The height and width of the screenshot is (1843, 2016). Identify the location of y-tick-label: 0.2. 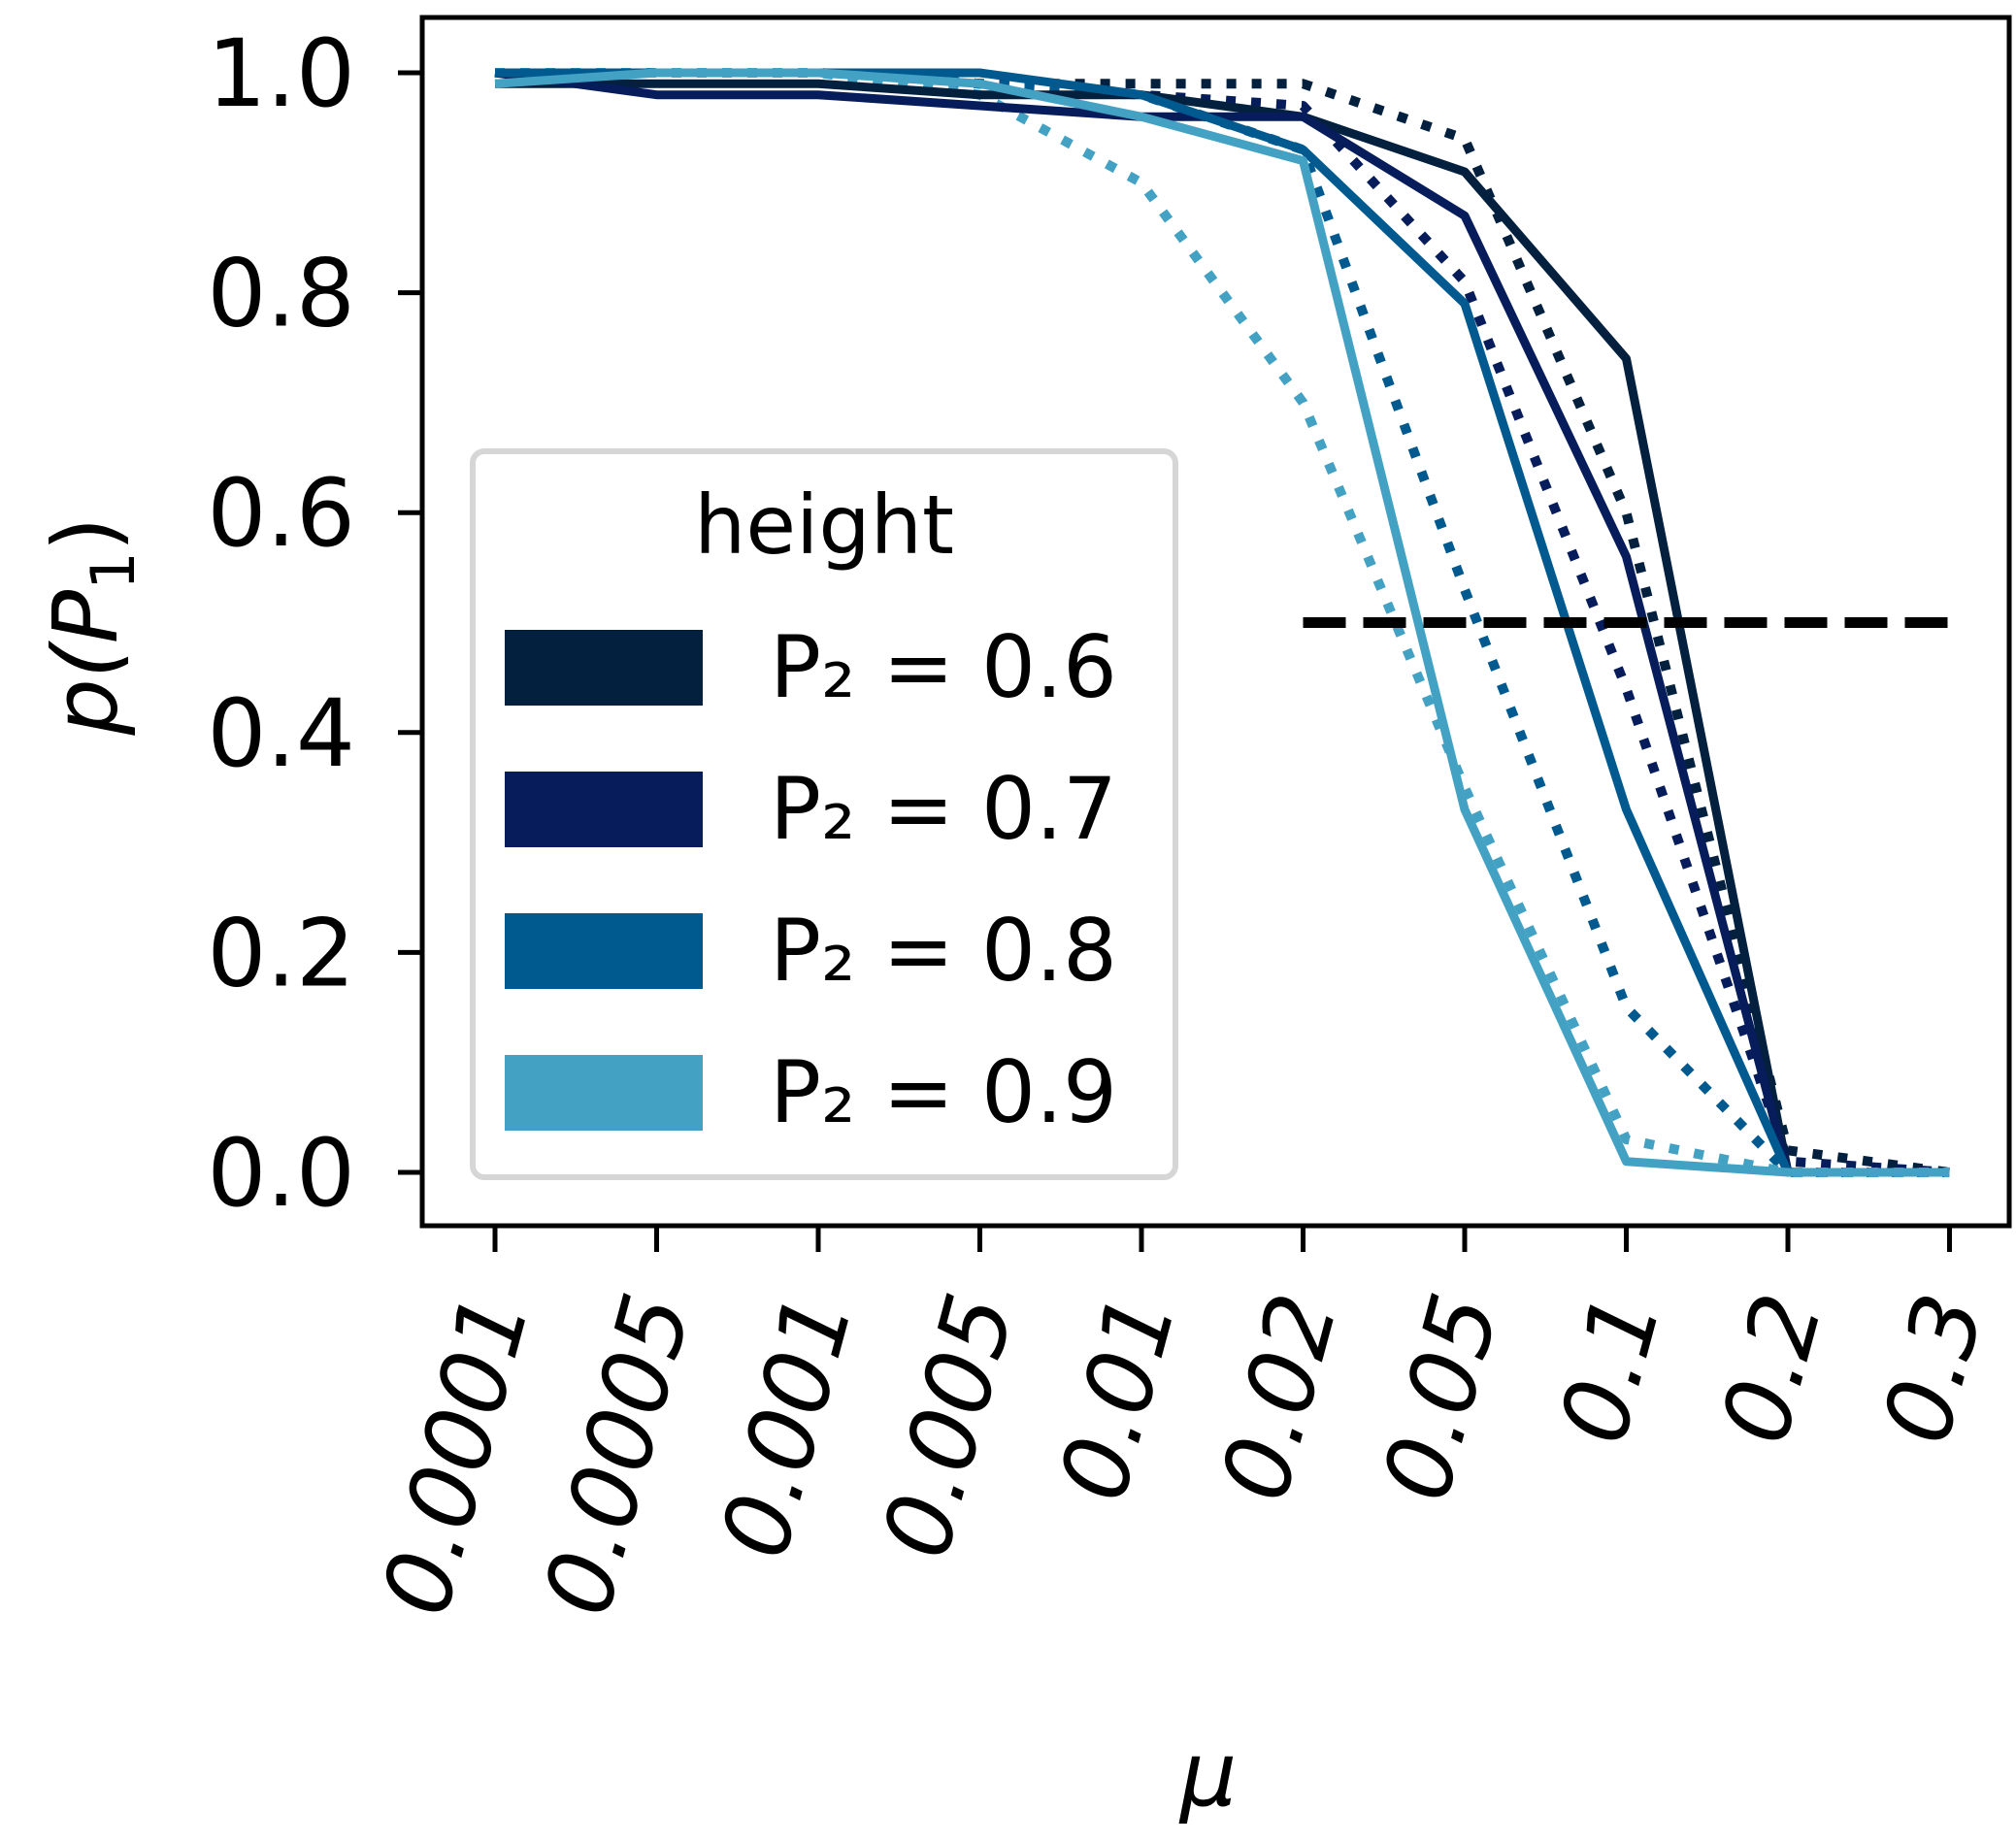
(281, 953).